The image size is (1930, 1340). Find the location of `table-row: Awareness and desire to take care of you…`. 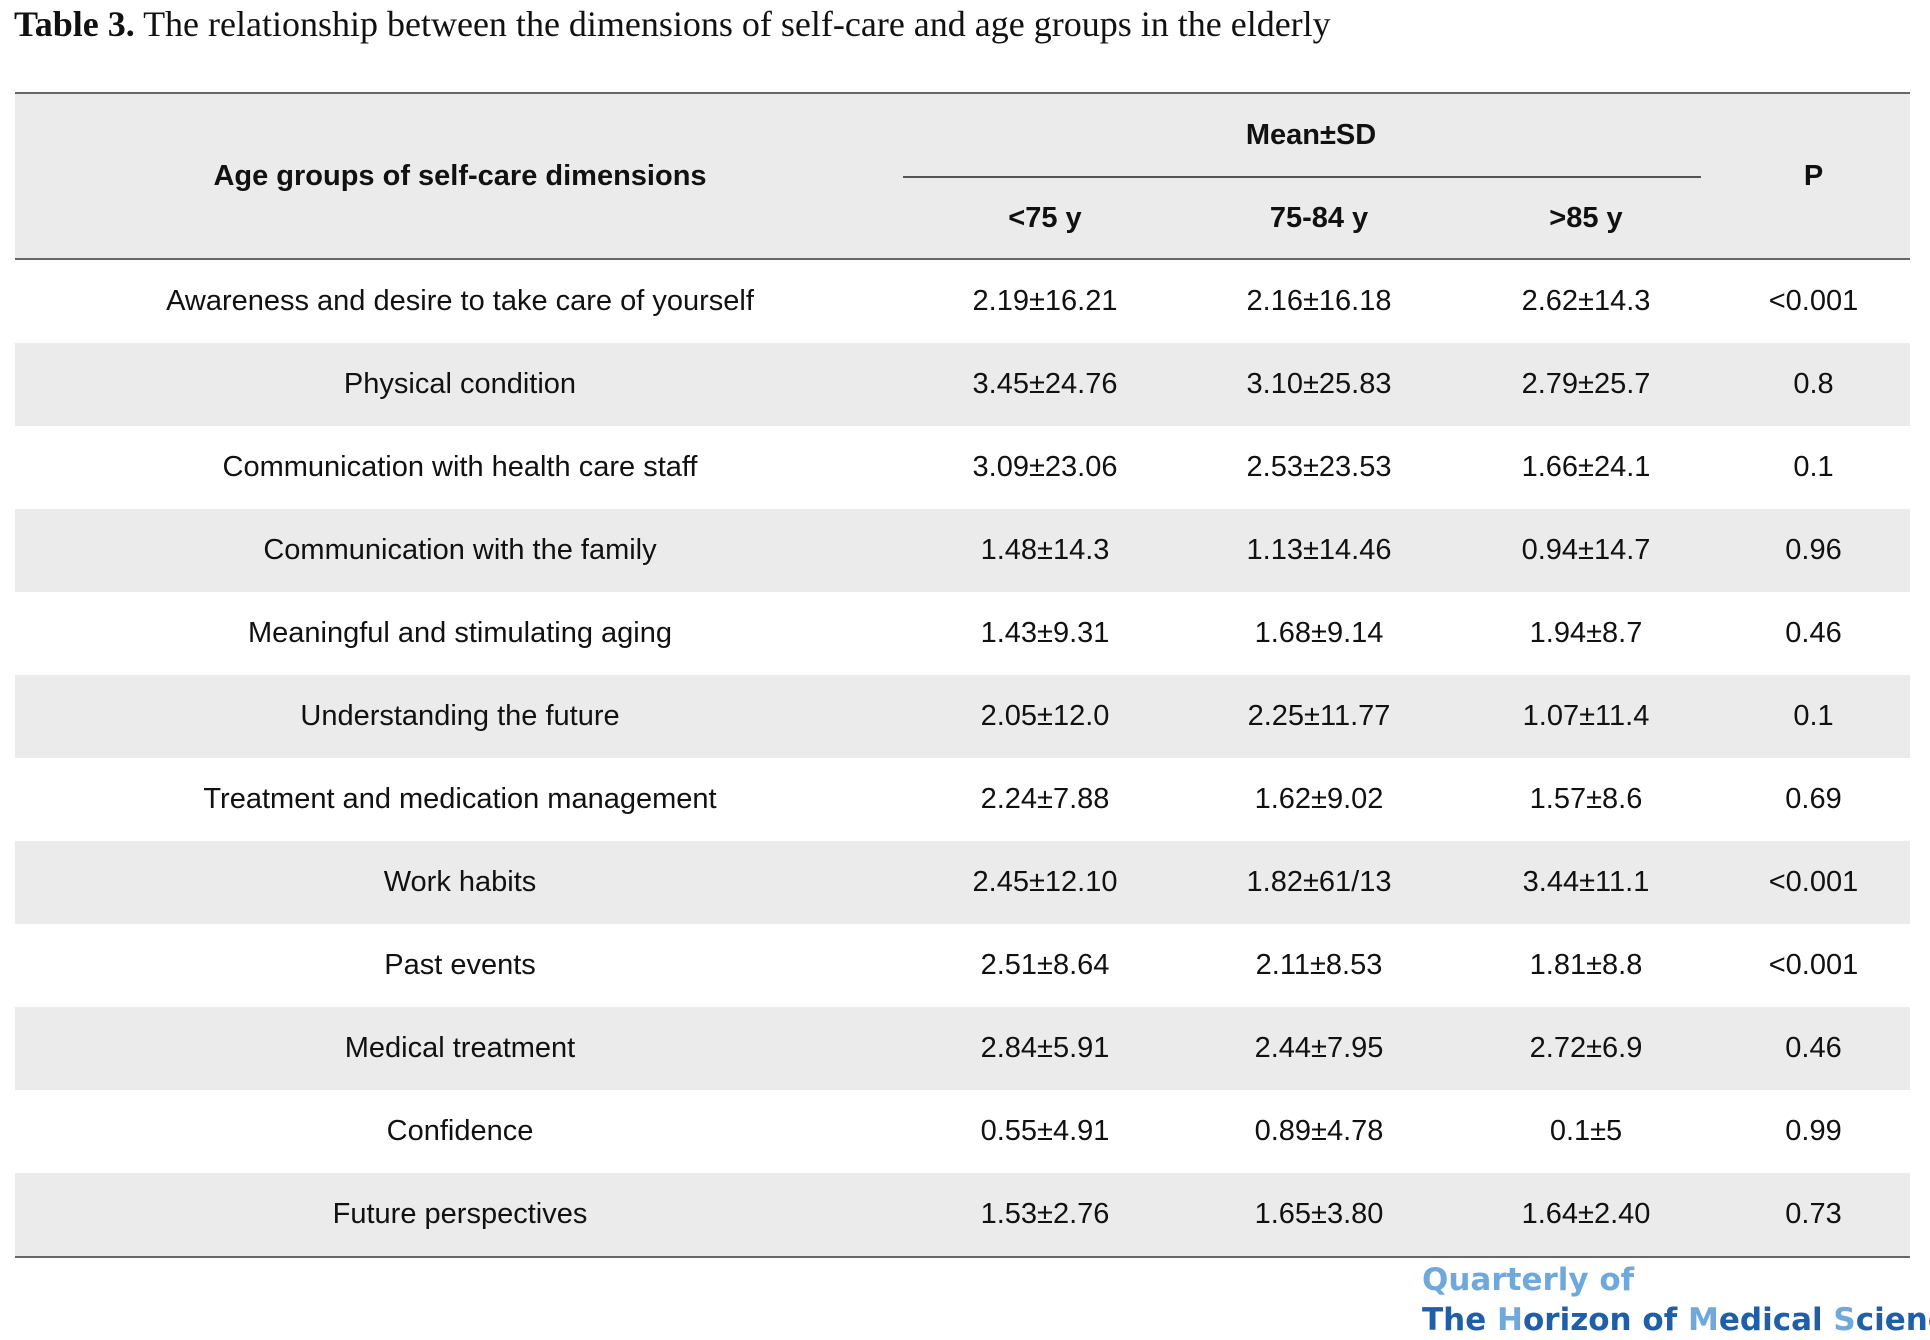

table-row: Awareness and desire to take care of you… is located at coordinates (962, 301).